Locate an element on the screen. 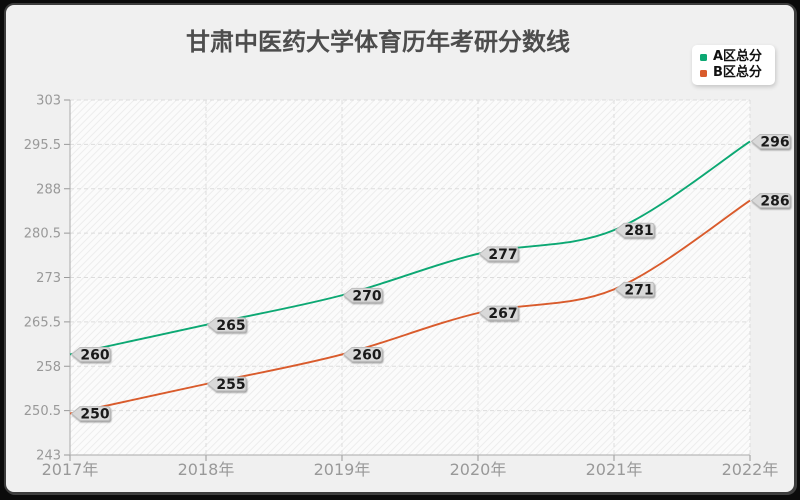 The width and height of the screenshot is (800, 500). point-label-value: 267 is located at coordinates (502, 314).